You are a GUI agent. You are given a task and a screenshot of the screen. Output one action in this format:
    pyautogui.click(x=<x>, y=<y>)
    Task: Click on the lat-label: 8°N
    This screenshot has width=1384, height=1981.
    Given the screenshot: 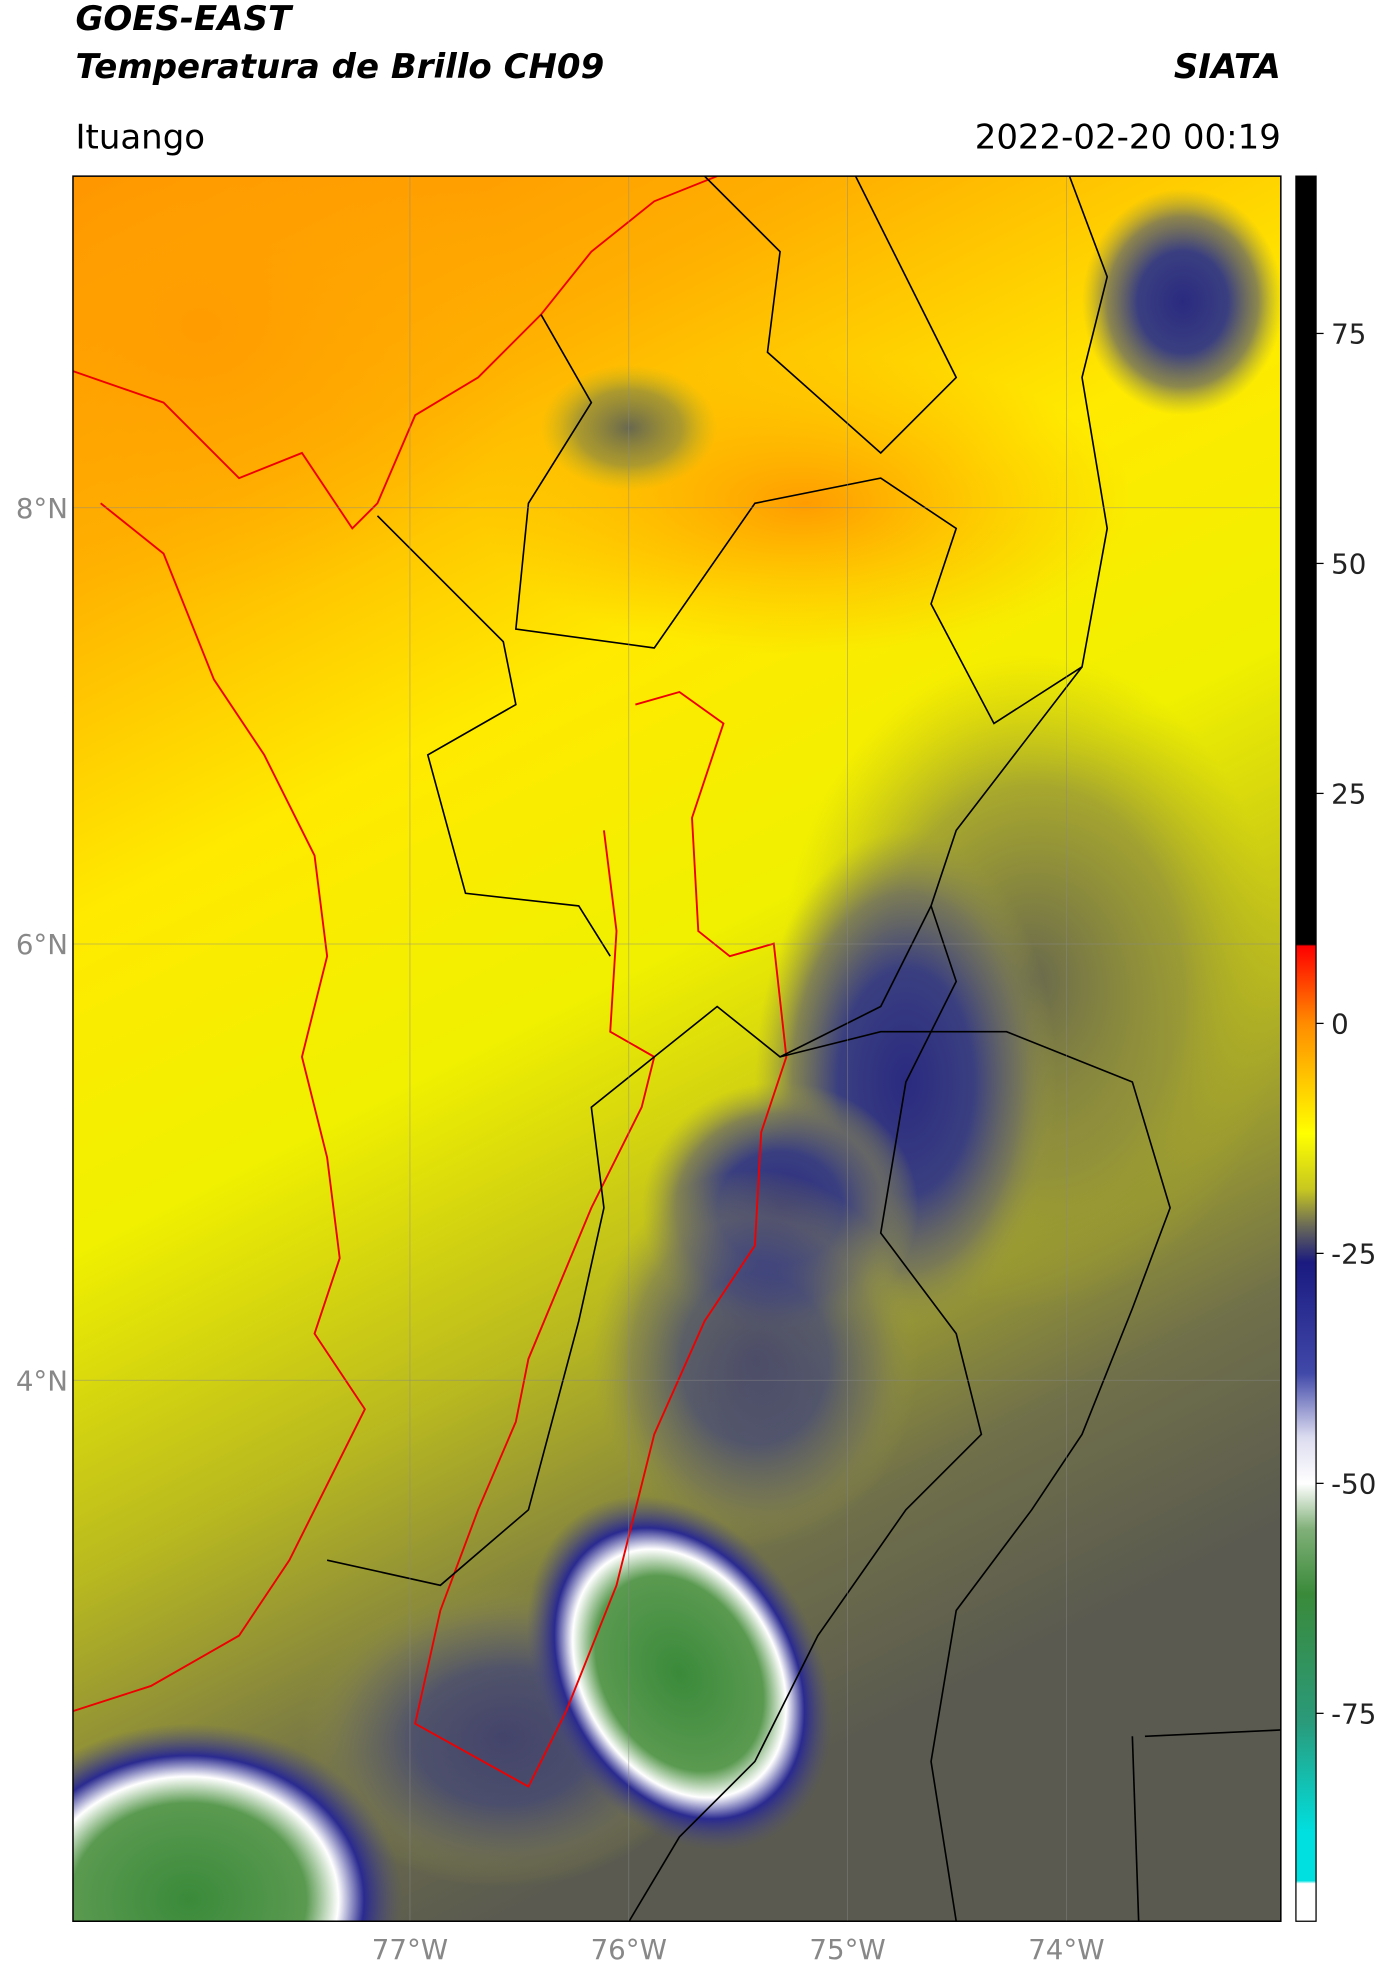 What is the action you would take?
    pyautogui.click(x=42, y=508)
    